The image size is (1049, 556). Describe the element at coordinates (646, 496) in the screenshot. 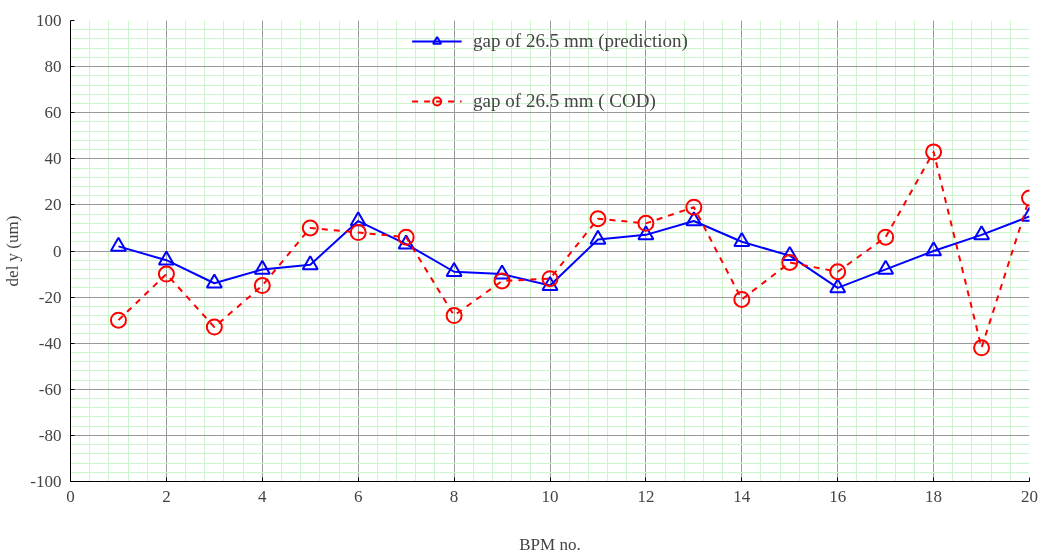

I see `x-tick-label: 12` at that location.